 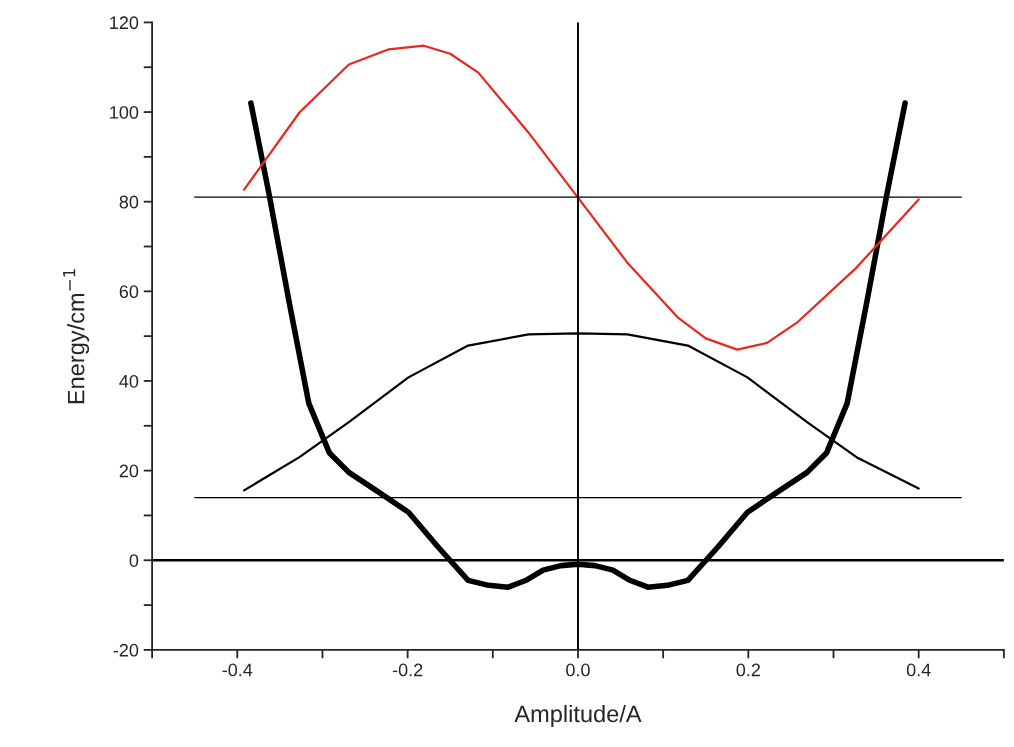 What do you see at coordinates (748, 670) in the screenshot?
I see `x-tick-label: 0.2` at bounding box center [748, 670].